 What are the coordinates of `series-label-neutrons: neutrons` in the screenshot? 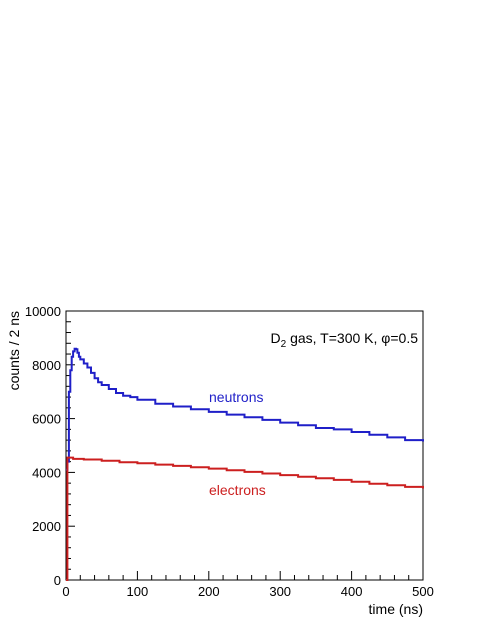 It's located at (236, 397).